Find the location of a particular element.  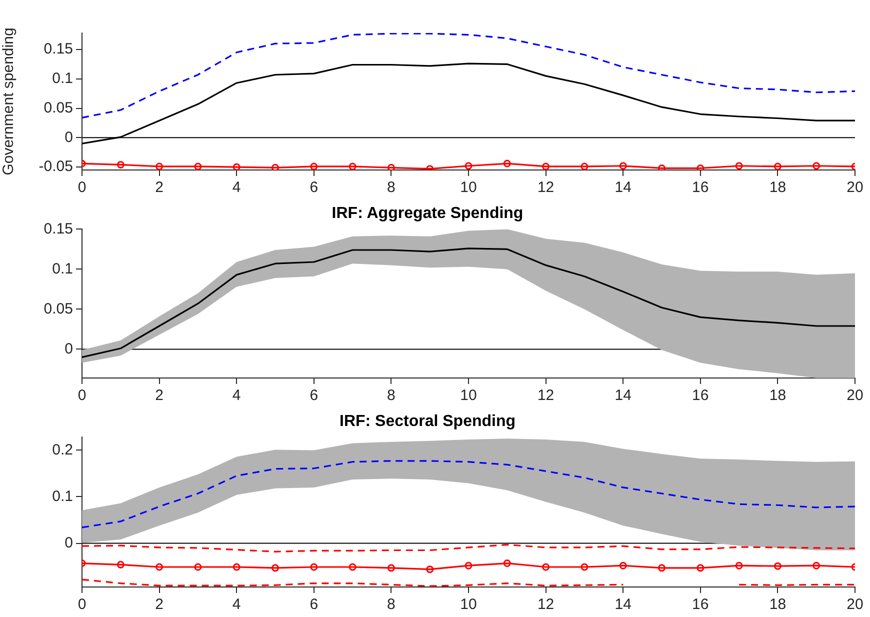

y-tick-label: 0.2 is located at coordinates (62, 449).